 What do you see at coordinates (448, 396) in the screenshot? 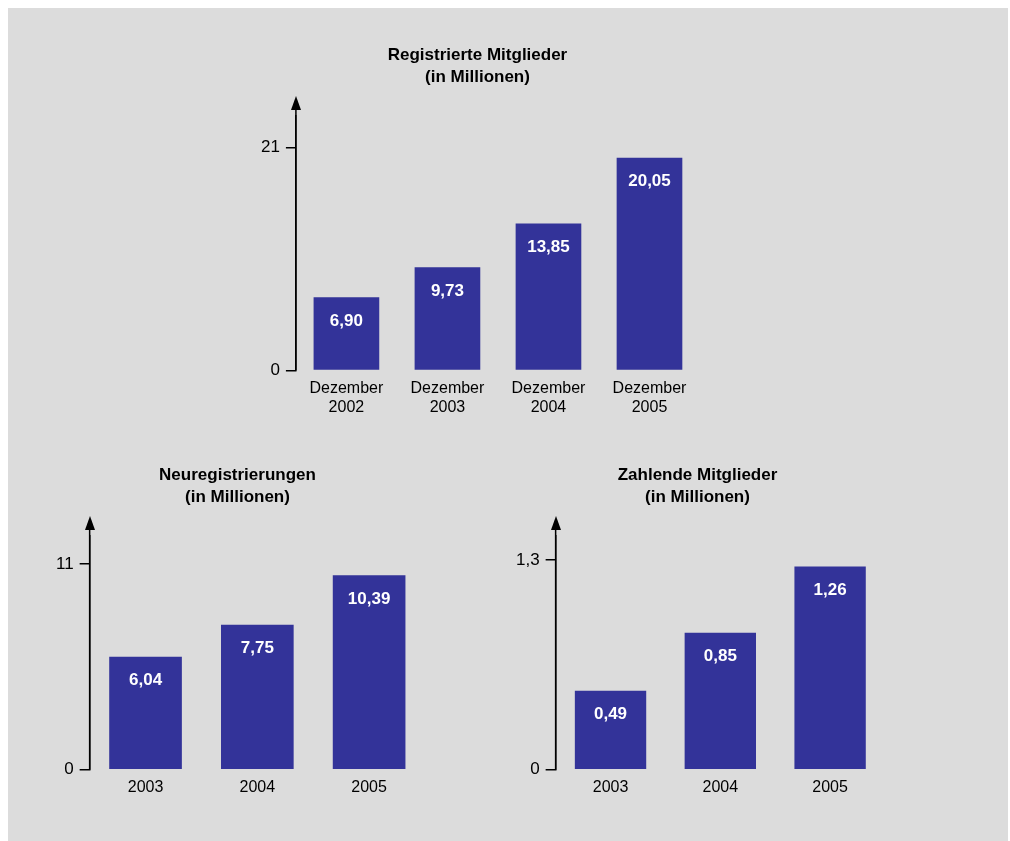
I see `x-tick-label: Dezember 2003` at bounding box center [448, 396].